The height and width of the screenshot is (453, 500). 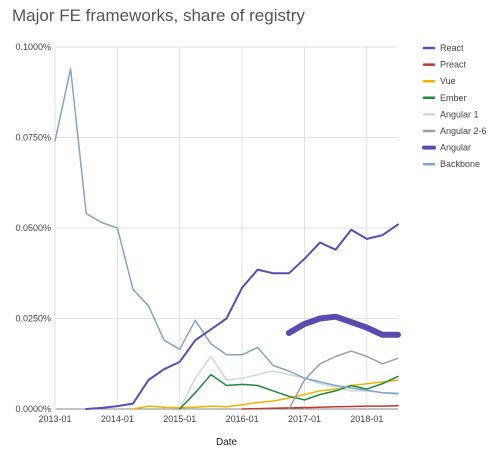 What do you see at coordinates (452, 48) in the screenshot?
I see `legend-label: React` at bounding box center [452, 48].